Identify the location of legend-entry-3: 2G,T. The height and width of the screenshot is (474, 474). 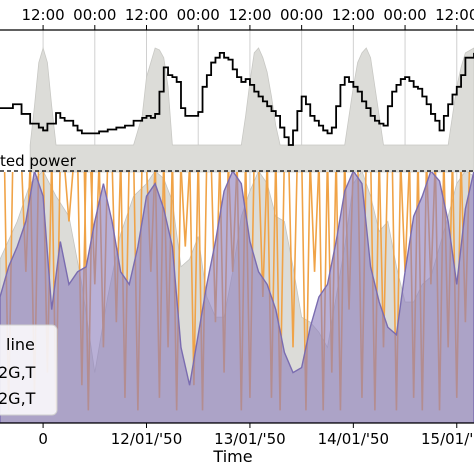
(18, 398).